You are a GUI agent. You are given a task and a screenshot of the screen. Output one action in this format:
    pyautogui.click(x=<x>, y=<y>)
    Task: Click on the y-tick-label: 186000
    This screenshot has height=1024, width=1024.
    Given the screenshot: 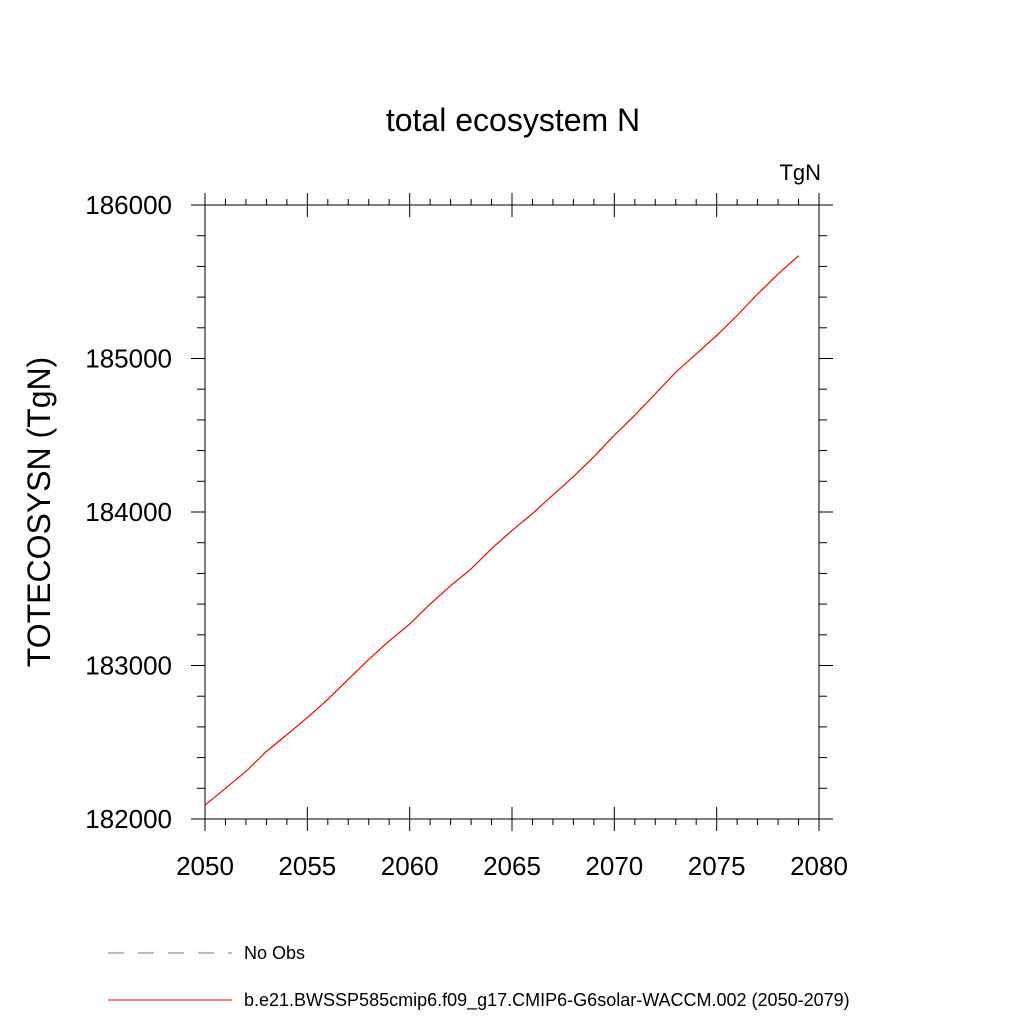 What is the action you would take?
    pyautogui.click(x=128, y=205)
    